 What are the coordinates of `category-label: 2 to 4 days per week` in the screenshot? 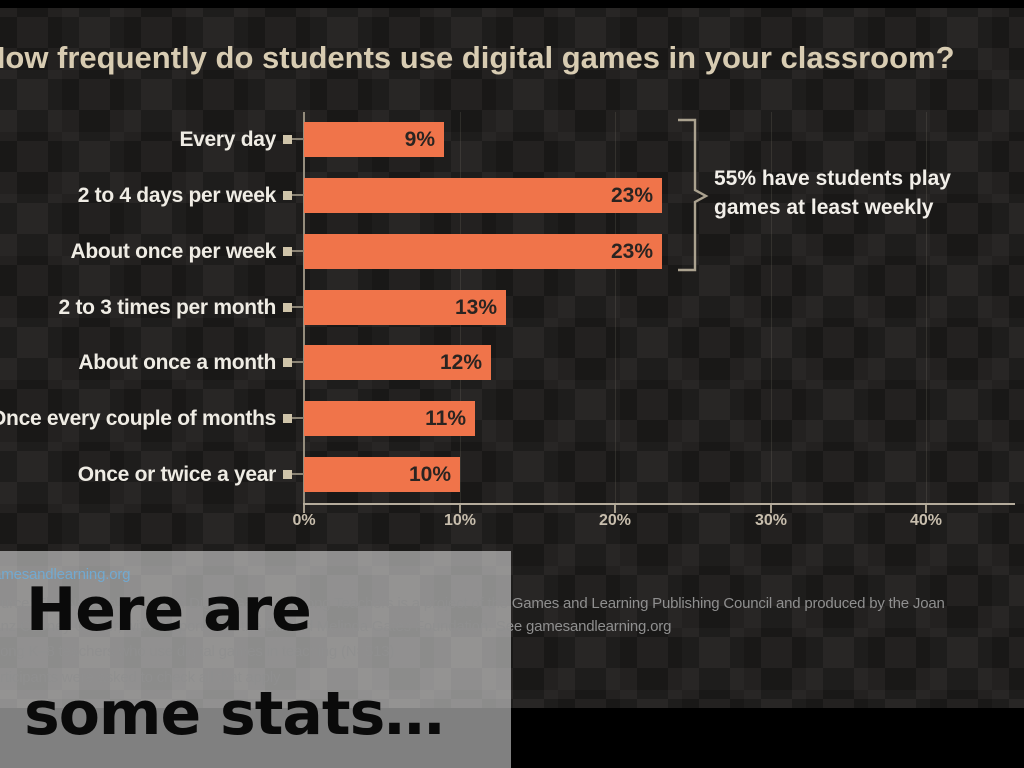 It's located at (177, 195).